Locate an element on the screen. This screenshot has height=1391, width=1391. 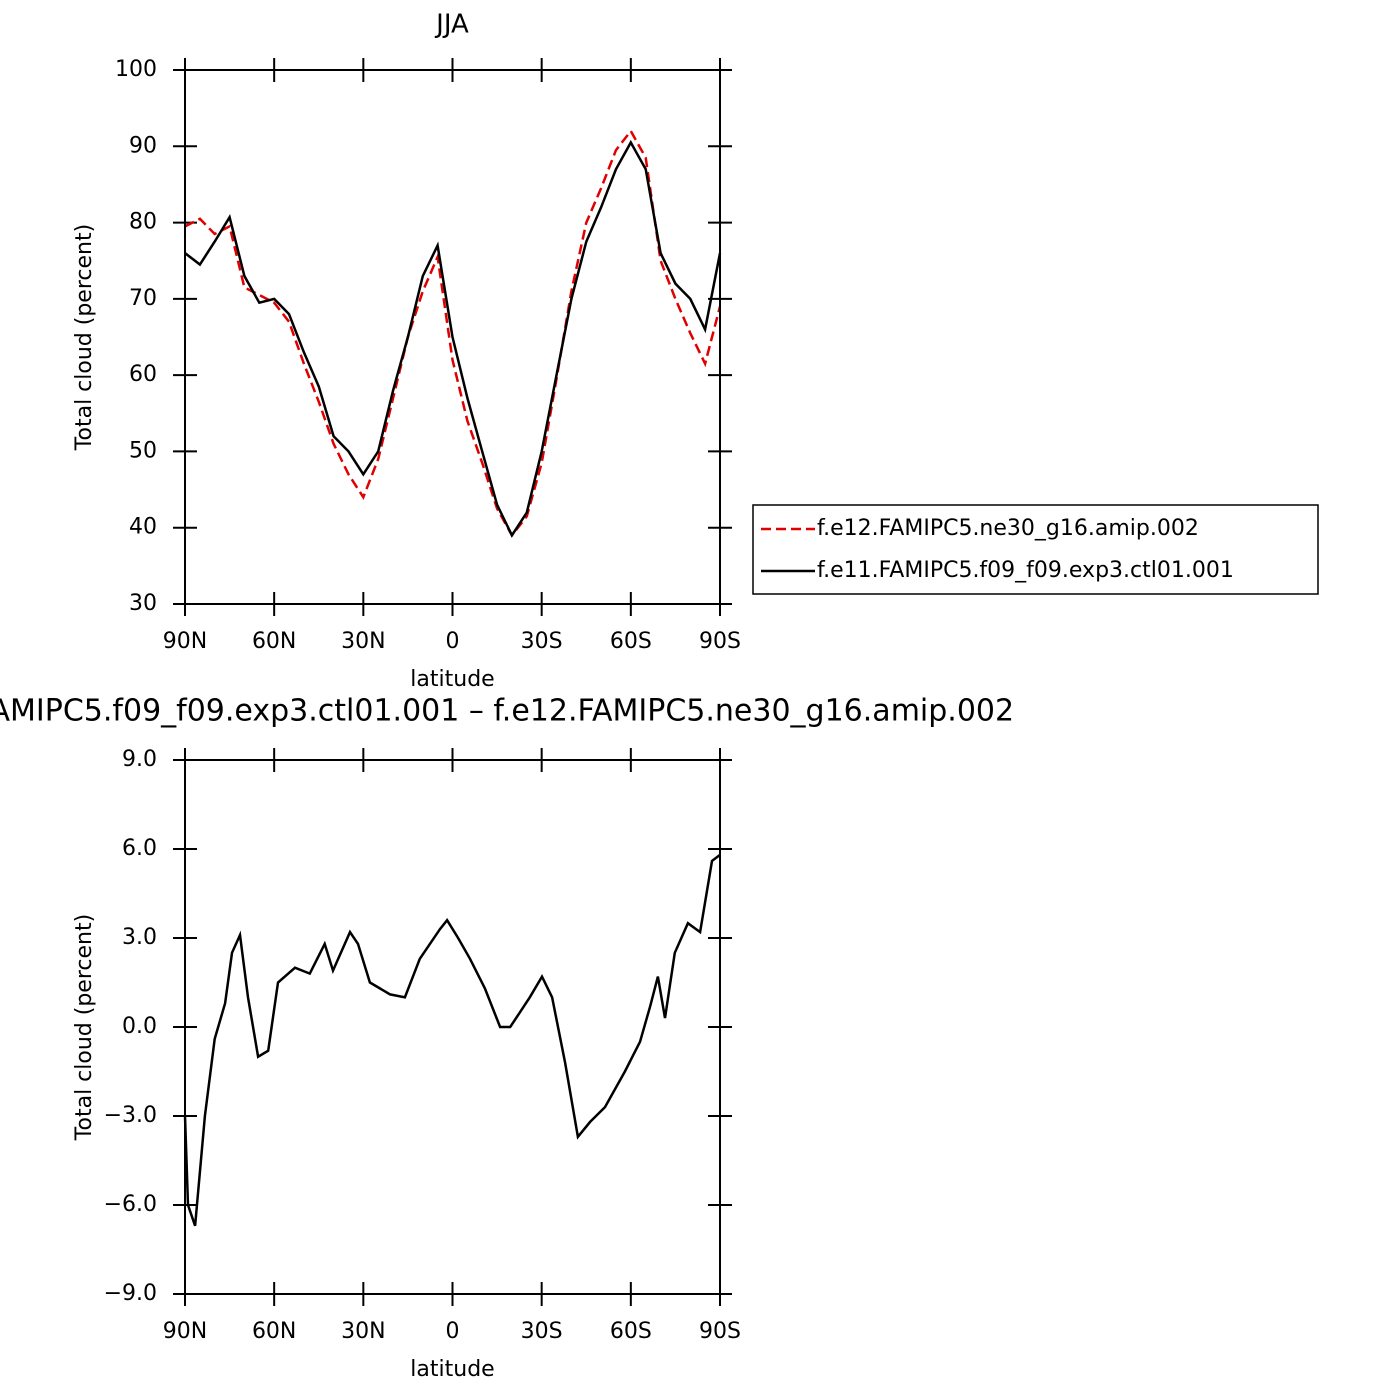
y-tick-label: 0.0 is located at coordinates (139, 1026).